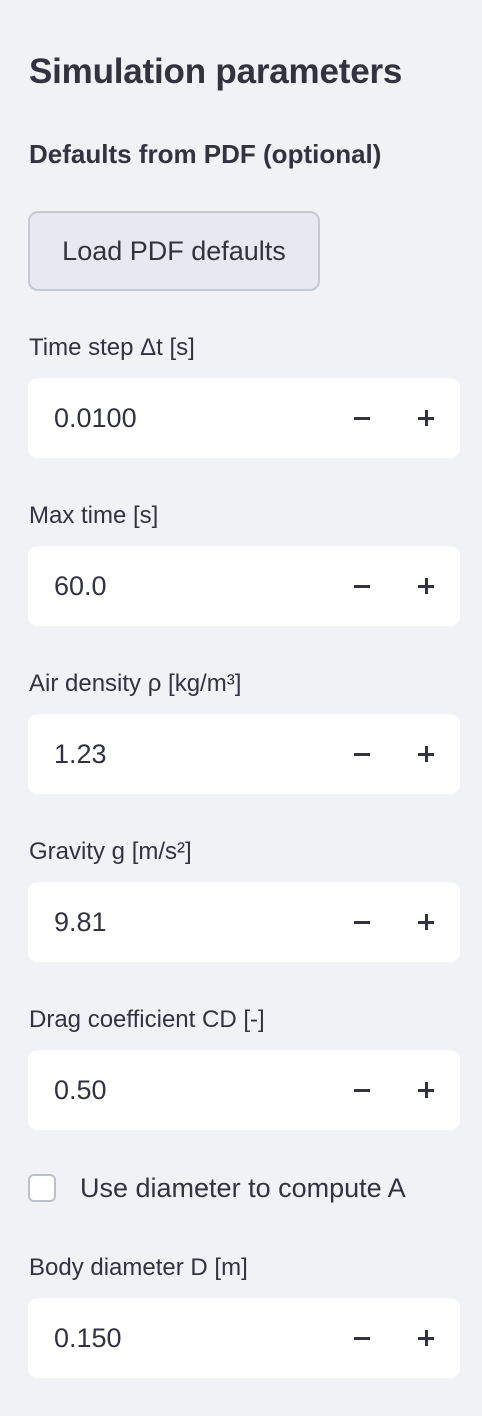  Describe the element at coordinates (80, 586) in the screenshot. I see `max-time-input: 60.0` at that location.